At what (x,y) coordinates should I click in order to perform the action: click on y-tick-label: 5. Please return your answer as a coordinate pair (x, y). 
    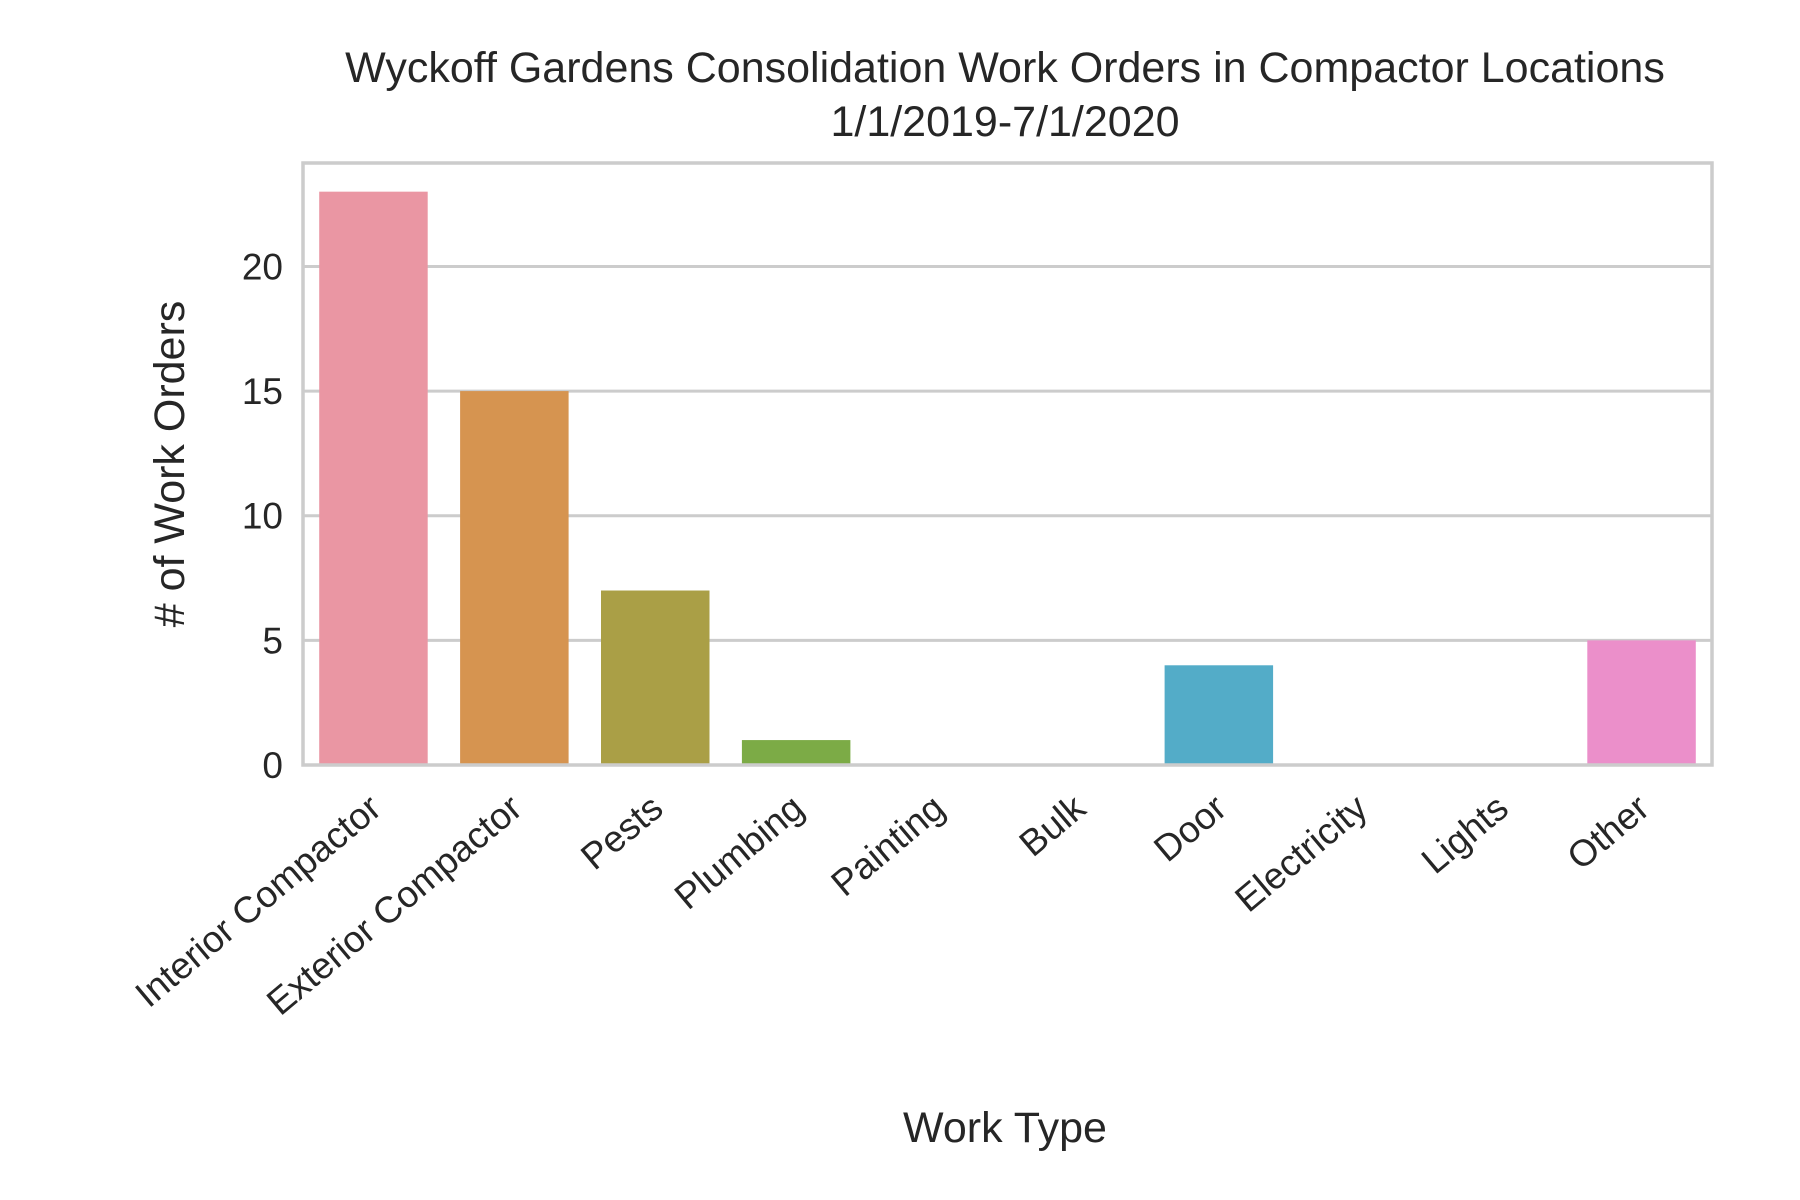
    Looking at the image, I should click on (272, 640).